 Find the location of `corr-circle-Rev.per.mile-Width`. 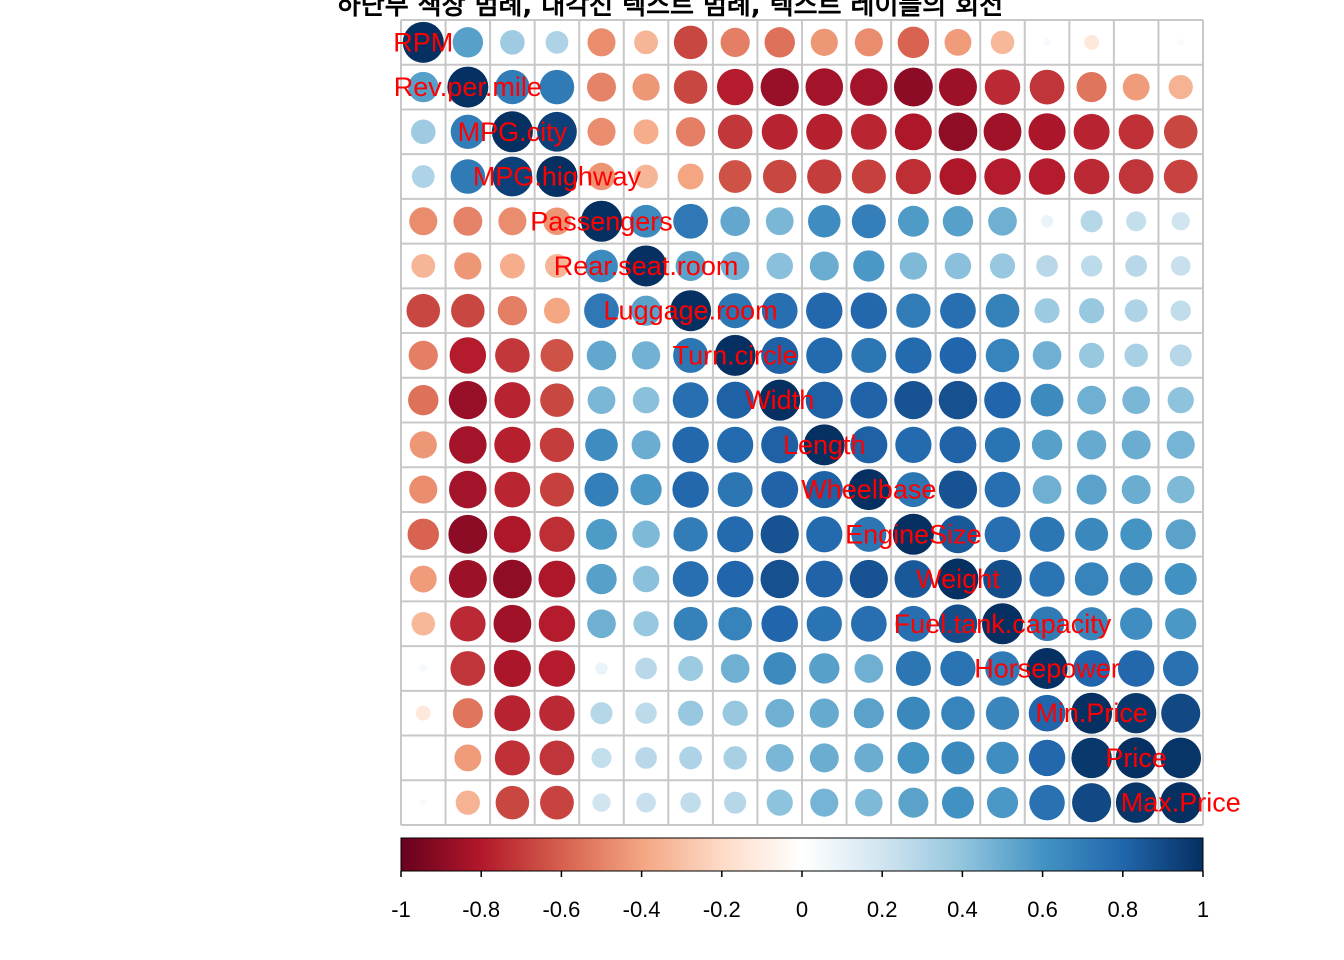

corr-circle-Rev.per.mile-Width is located at coordinates (779, 87).